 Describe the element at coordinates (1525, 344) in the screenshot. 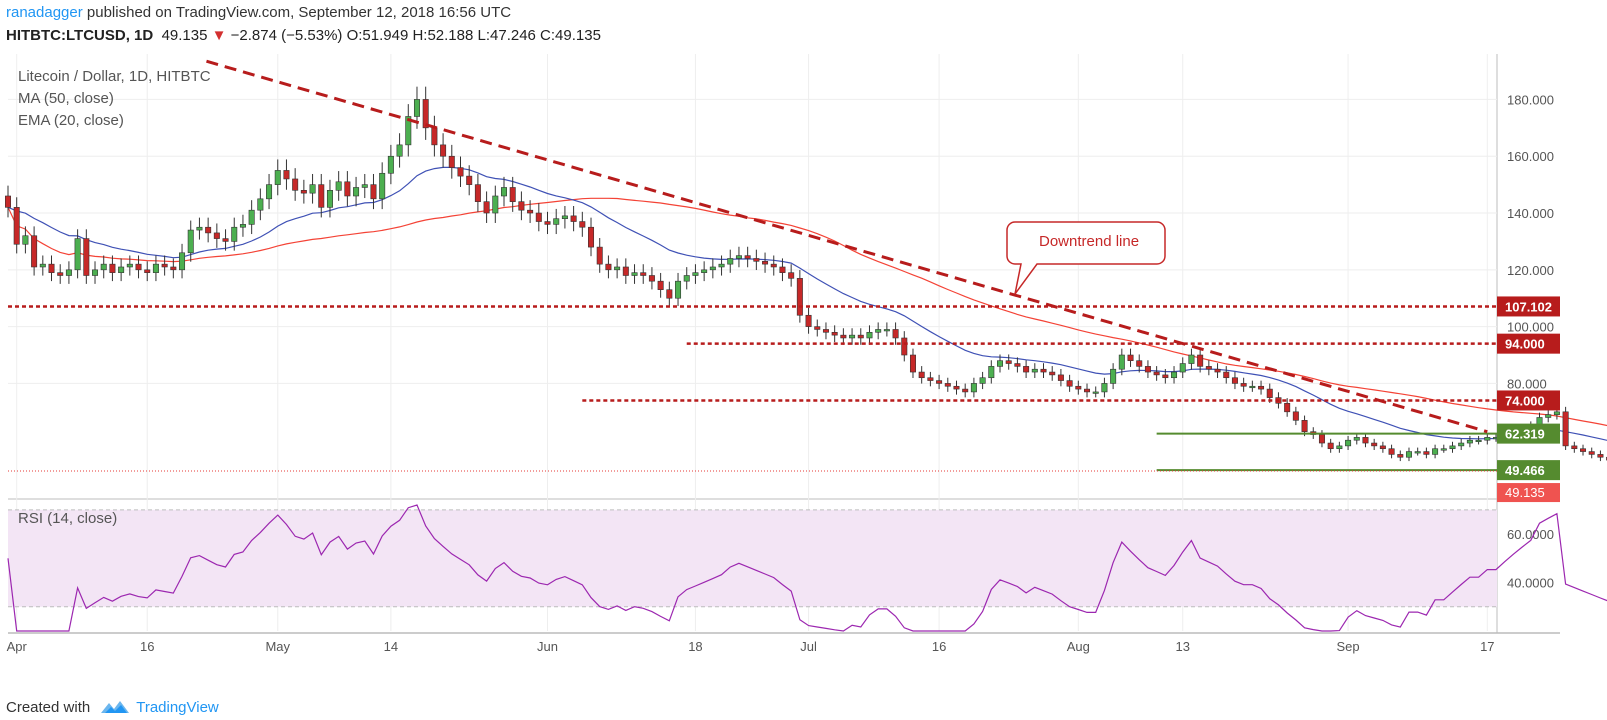

I see `level-price-label: 94.000` at that location.